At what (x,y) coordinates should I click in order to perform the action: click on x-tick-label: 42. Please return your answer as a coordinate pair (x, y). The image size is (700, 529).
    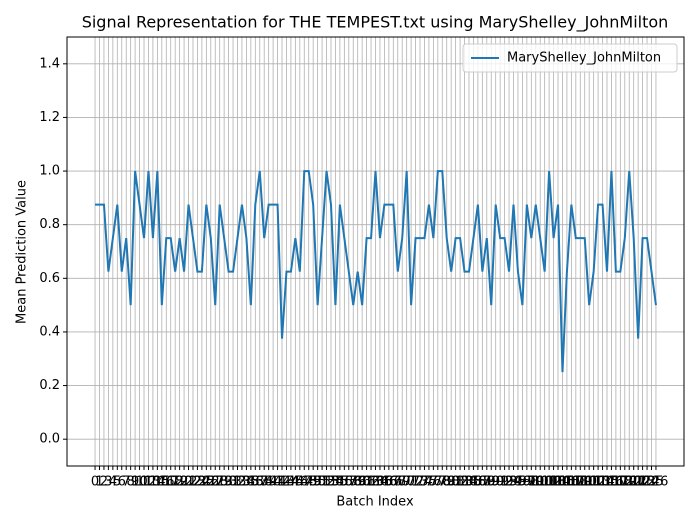
    Looking at the image, I should click on (282, 482).